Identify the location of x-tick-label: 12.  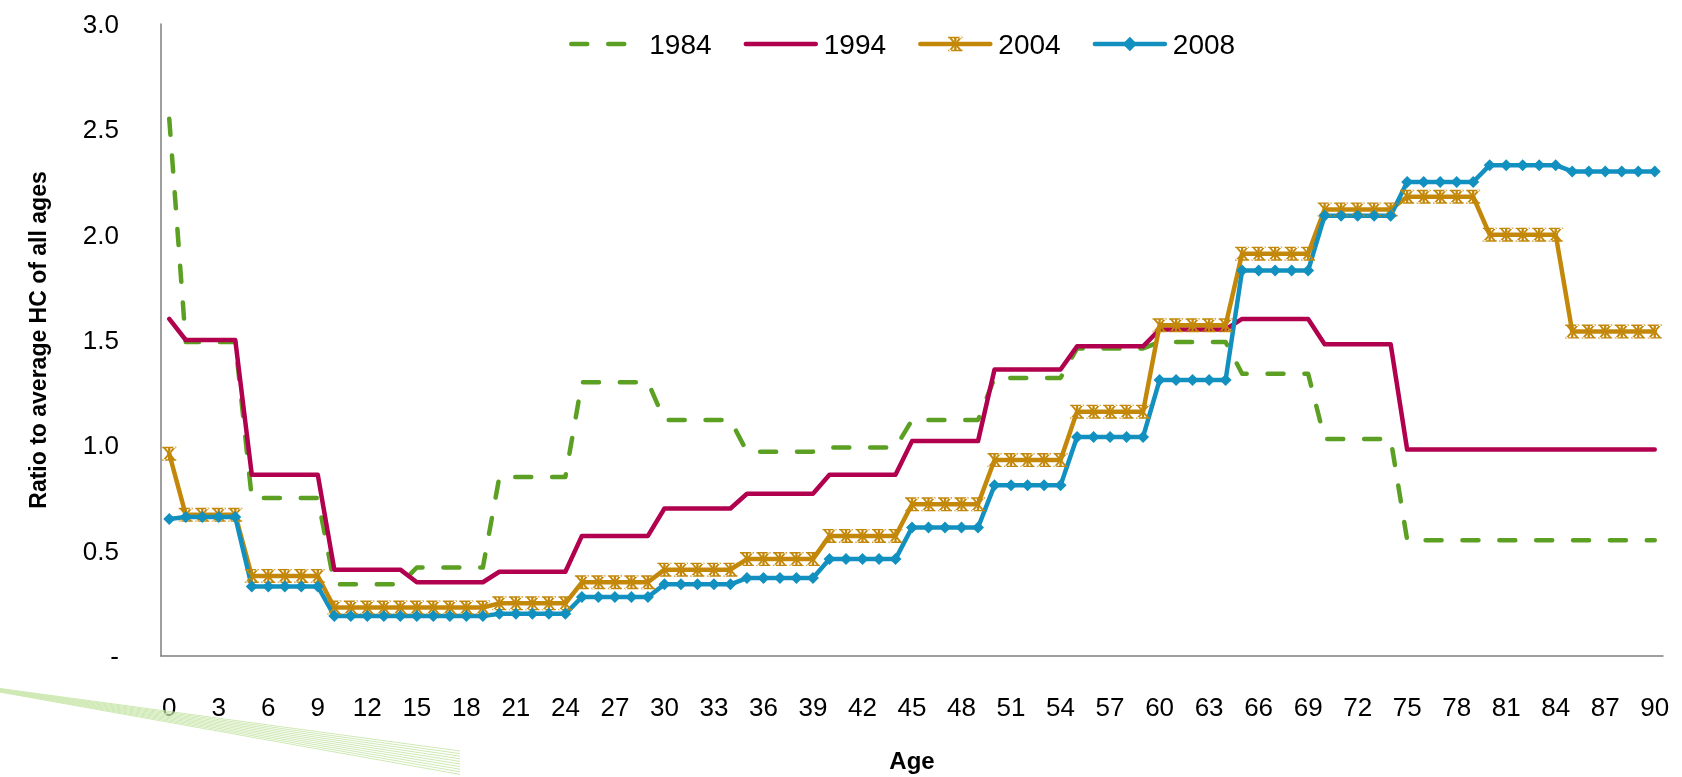
(367, 707).